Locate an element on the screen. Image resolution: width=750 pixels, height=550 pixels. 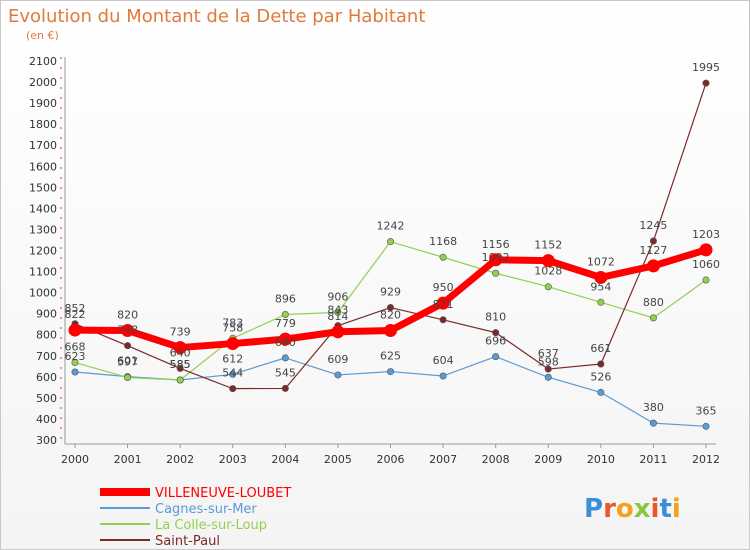
data-label: 852 is located at coordinates (75, 308).